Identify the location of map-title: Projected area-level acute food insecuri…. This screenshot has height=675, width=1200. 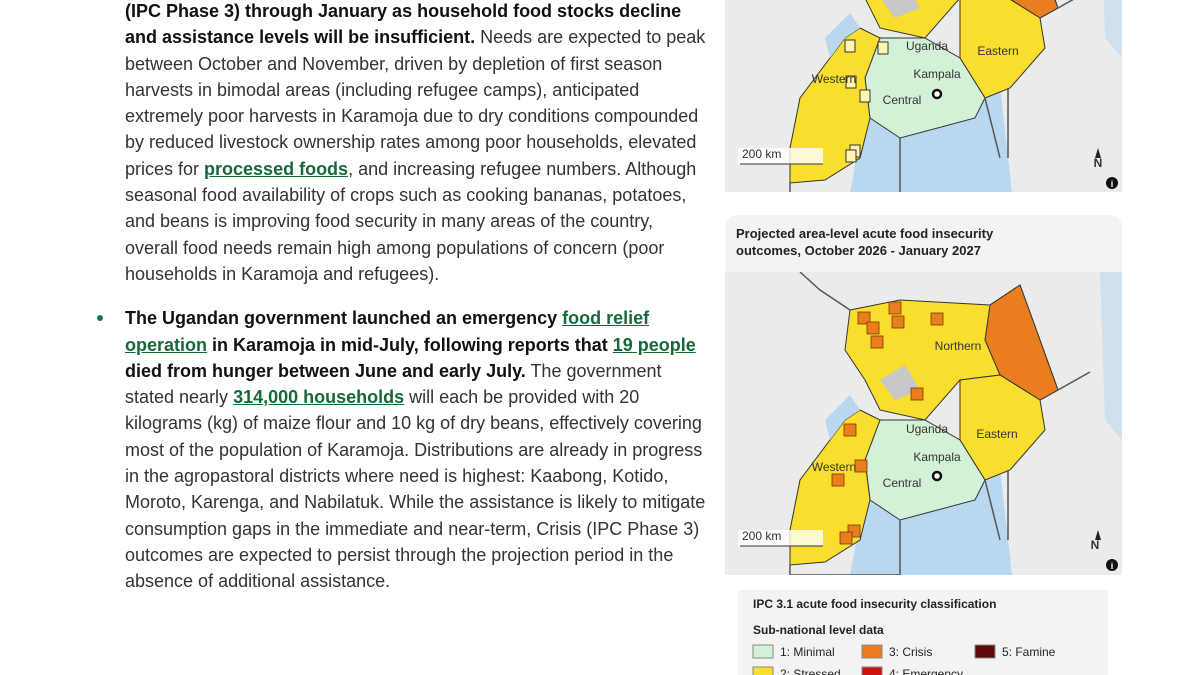
(865, 242).